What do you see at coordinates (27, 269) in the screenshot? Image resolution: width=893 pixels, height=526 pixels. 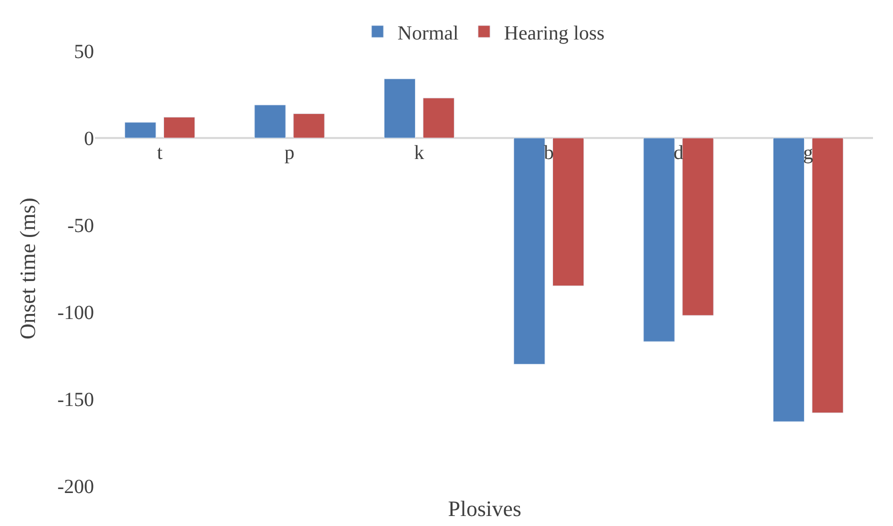 I see `y-axis-title: Onset time (ms)` at bounding box center [27, 269].